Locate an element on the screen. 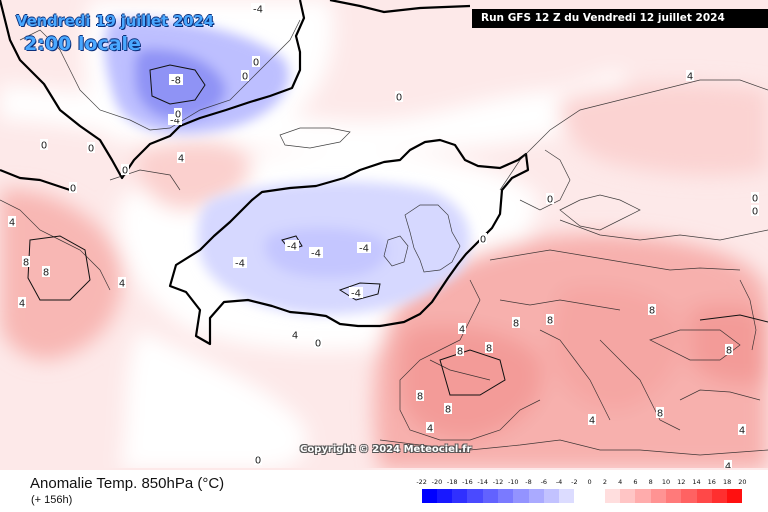 The height and width of the screenshot is (512, 768). legend-tick: -10 is located at coordinates (513, 482).